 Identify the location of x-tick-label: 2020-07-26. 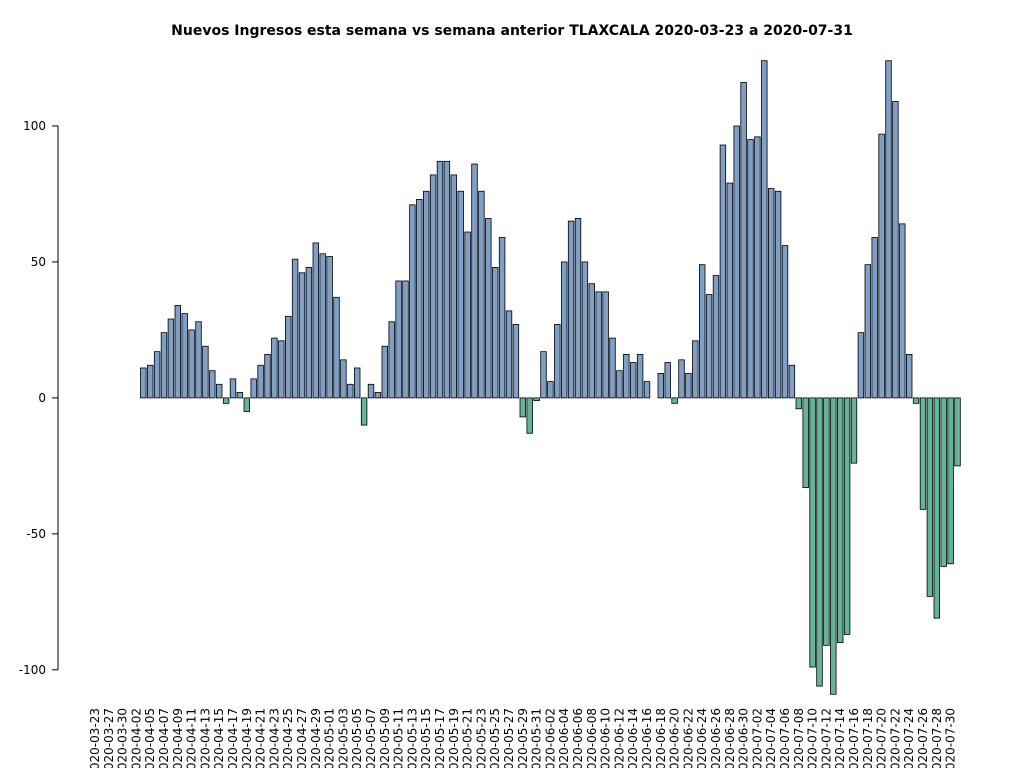
(923, 738).